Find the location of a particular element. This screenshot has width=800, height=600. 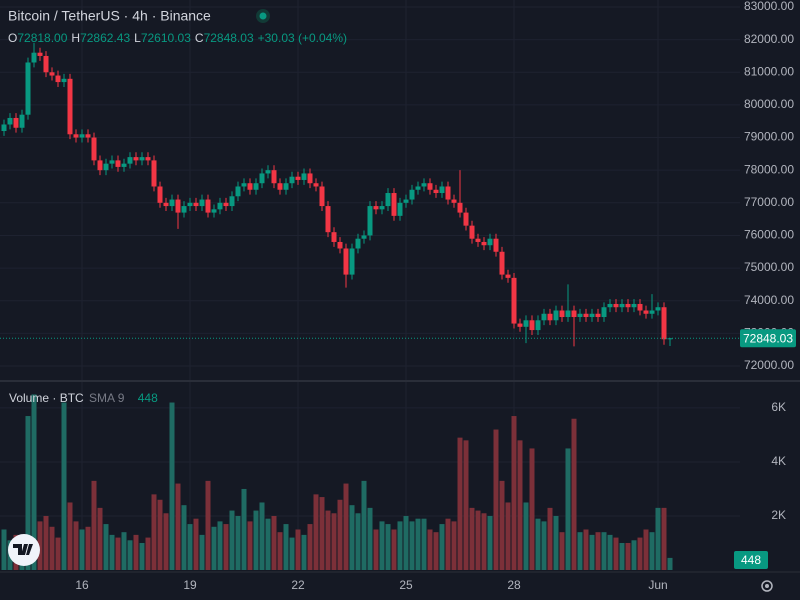

y-tick-label: 72000.00 is located at coordinates (769, 365).